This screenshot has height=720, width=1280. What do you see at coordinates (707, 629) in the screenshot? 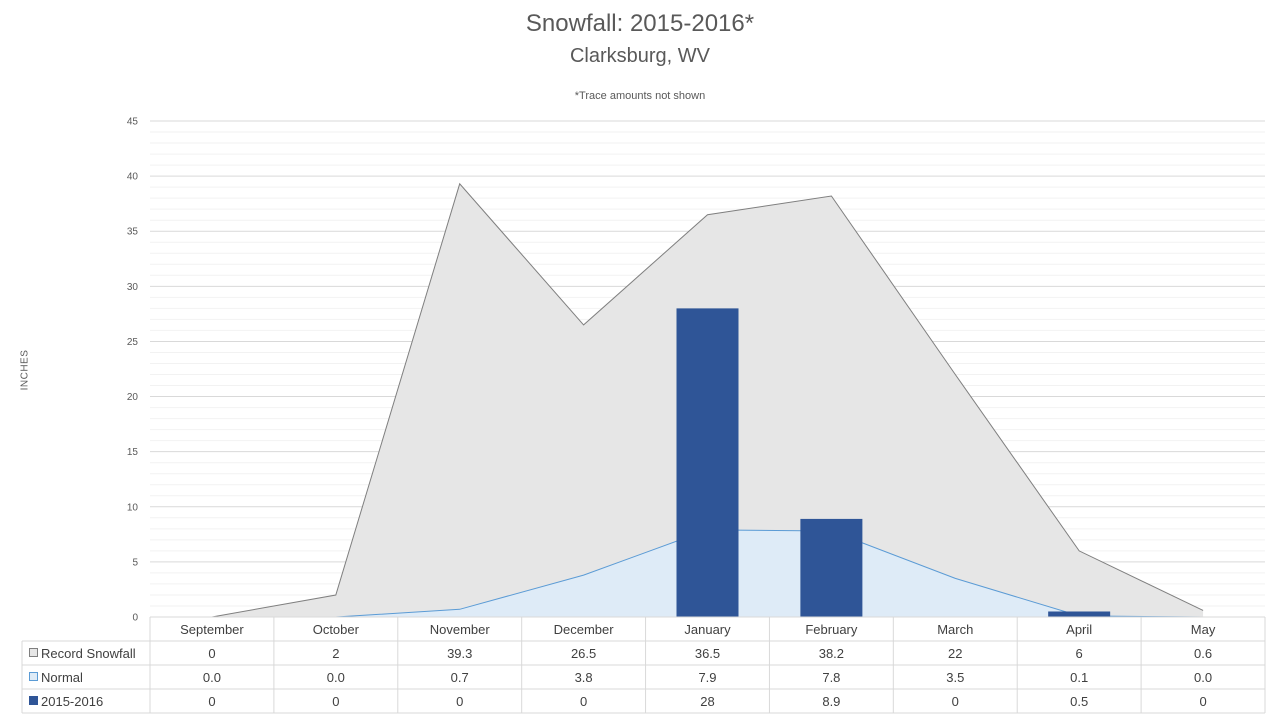
I see `x-tick-label: January` at bounding box center [707, 629].